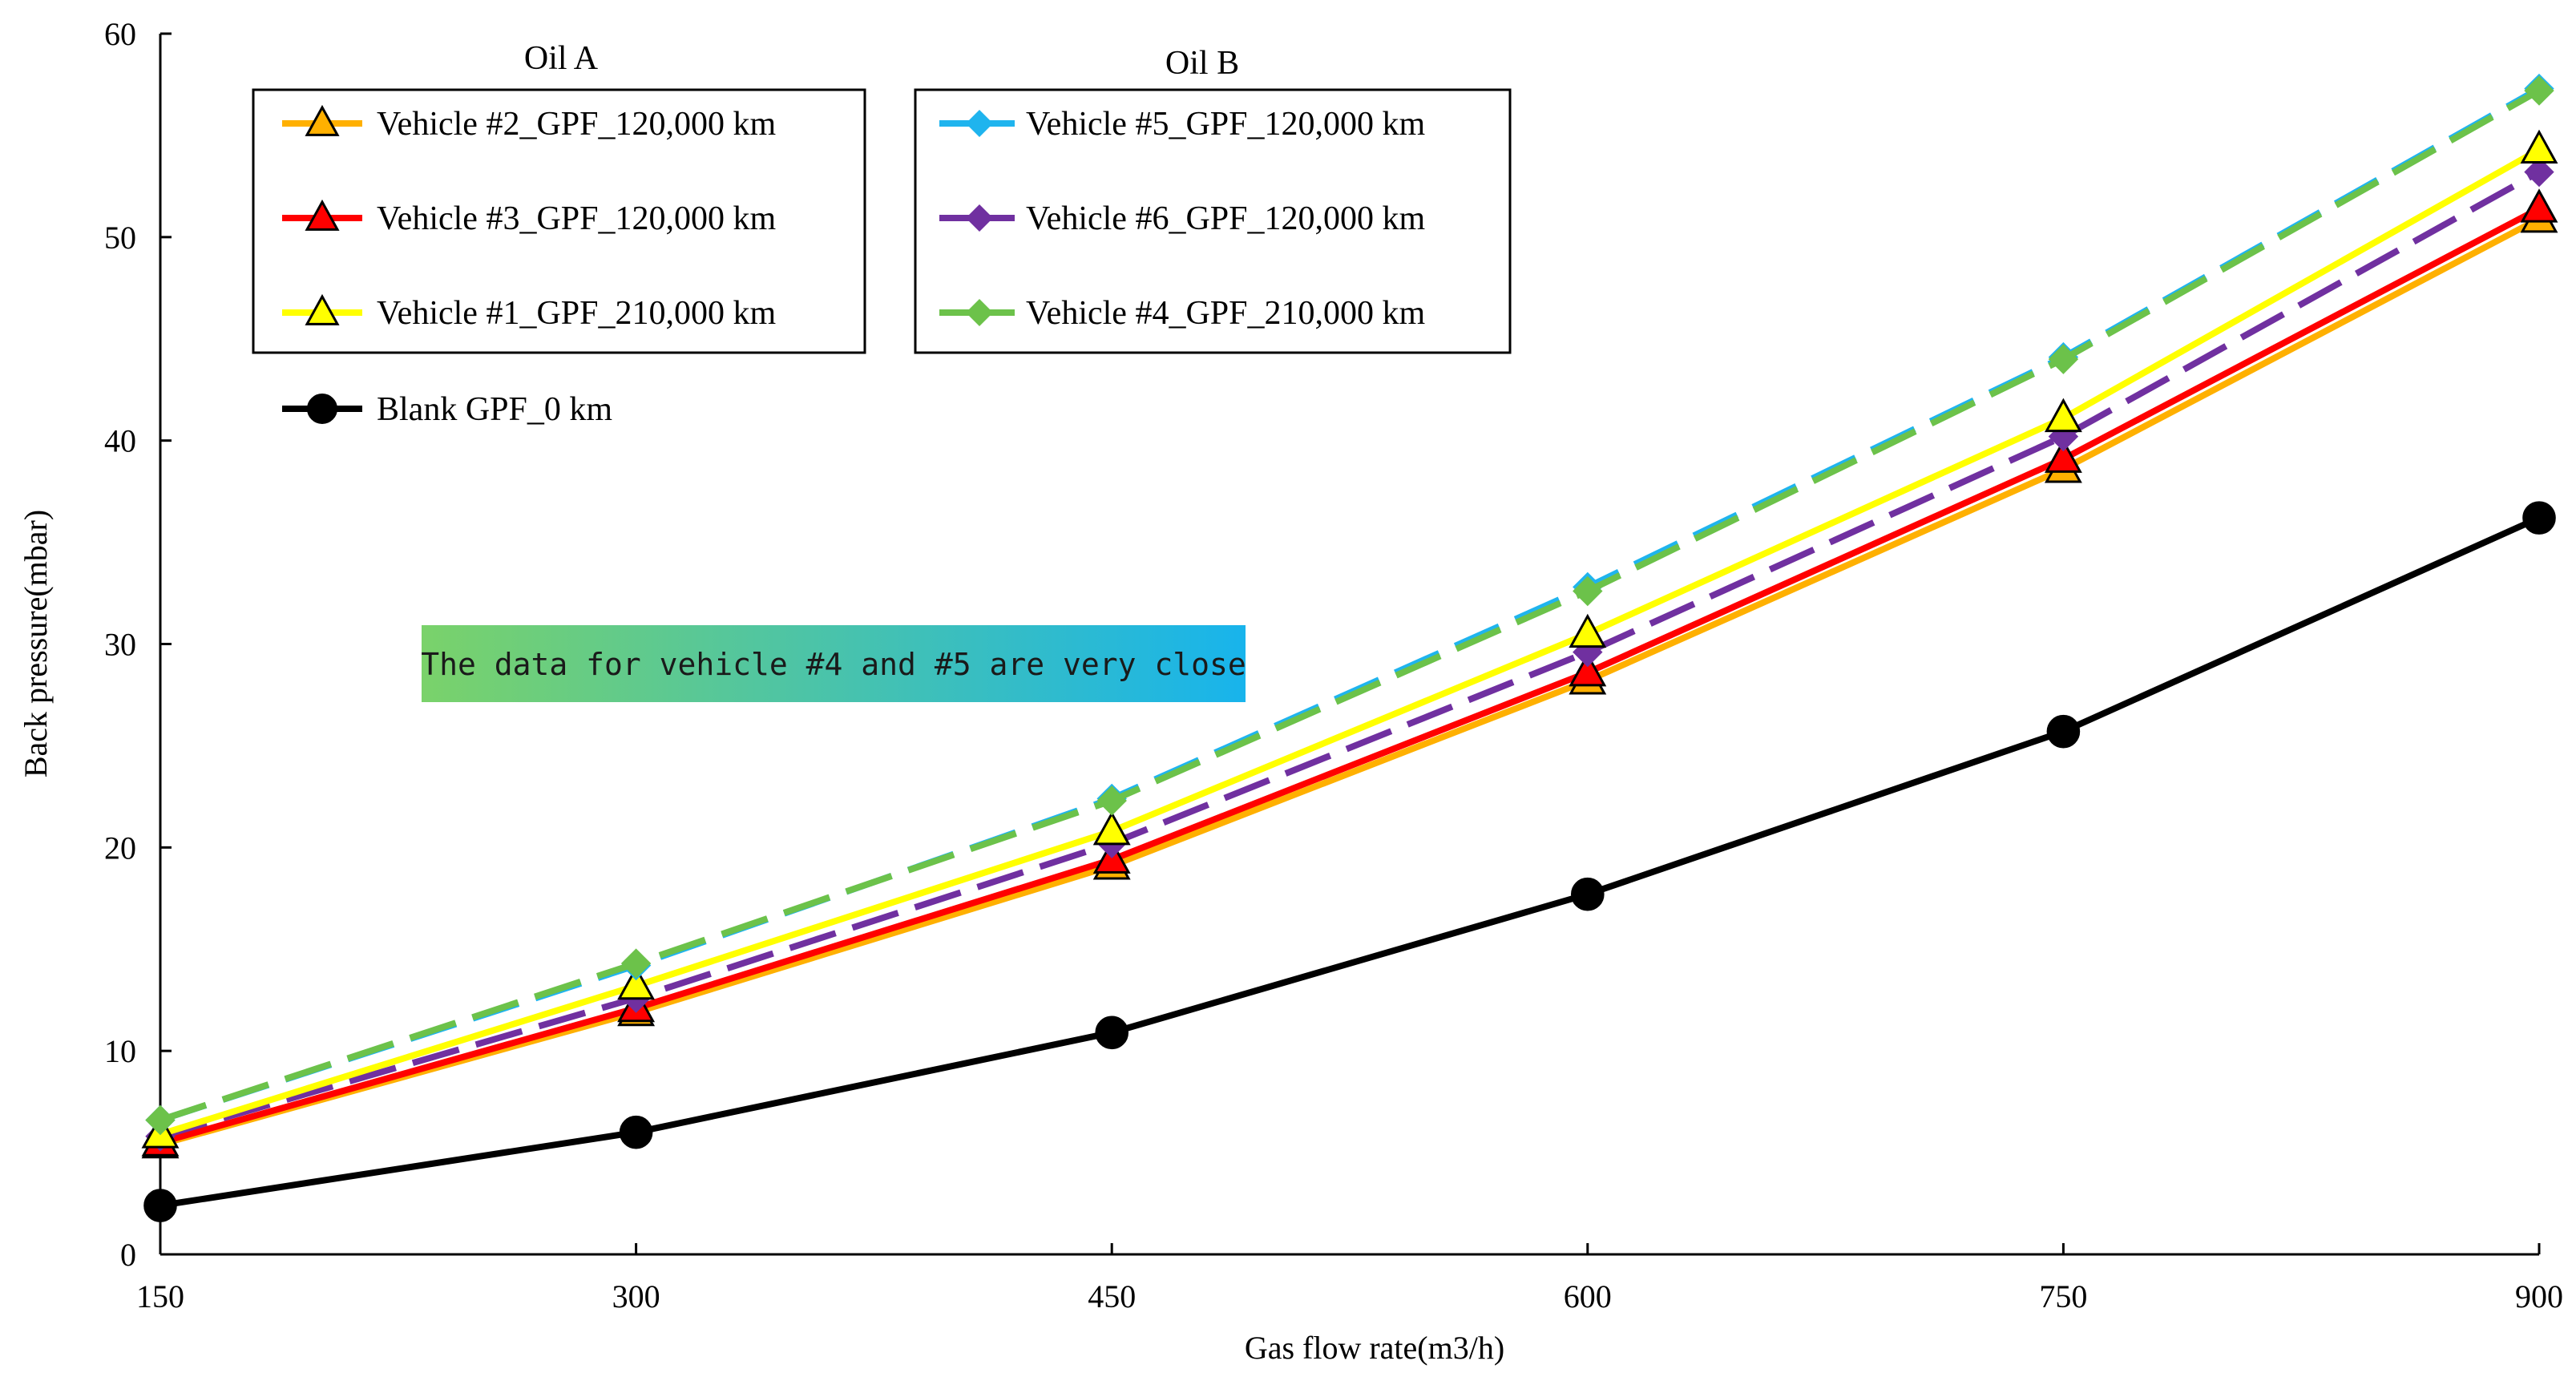 The width and height of the screenshot is (2576, 1381). Describe the element at coordinates (128, 1255) in the screenshot. I see `y-tick-label: 0` at that location.